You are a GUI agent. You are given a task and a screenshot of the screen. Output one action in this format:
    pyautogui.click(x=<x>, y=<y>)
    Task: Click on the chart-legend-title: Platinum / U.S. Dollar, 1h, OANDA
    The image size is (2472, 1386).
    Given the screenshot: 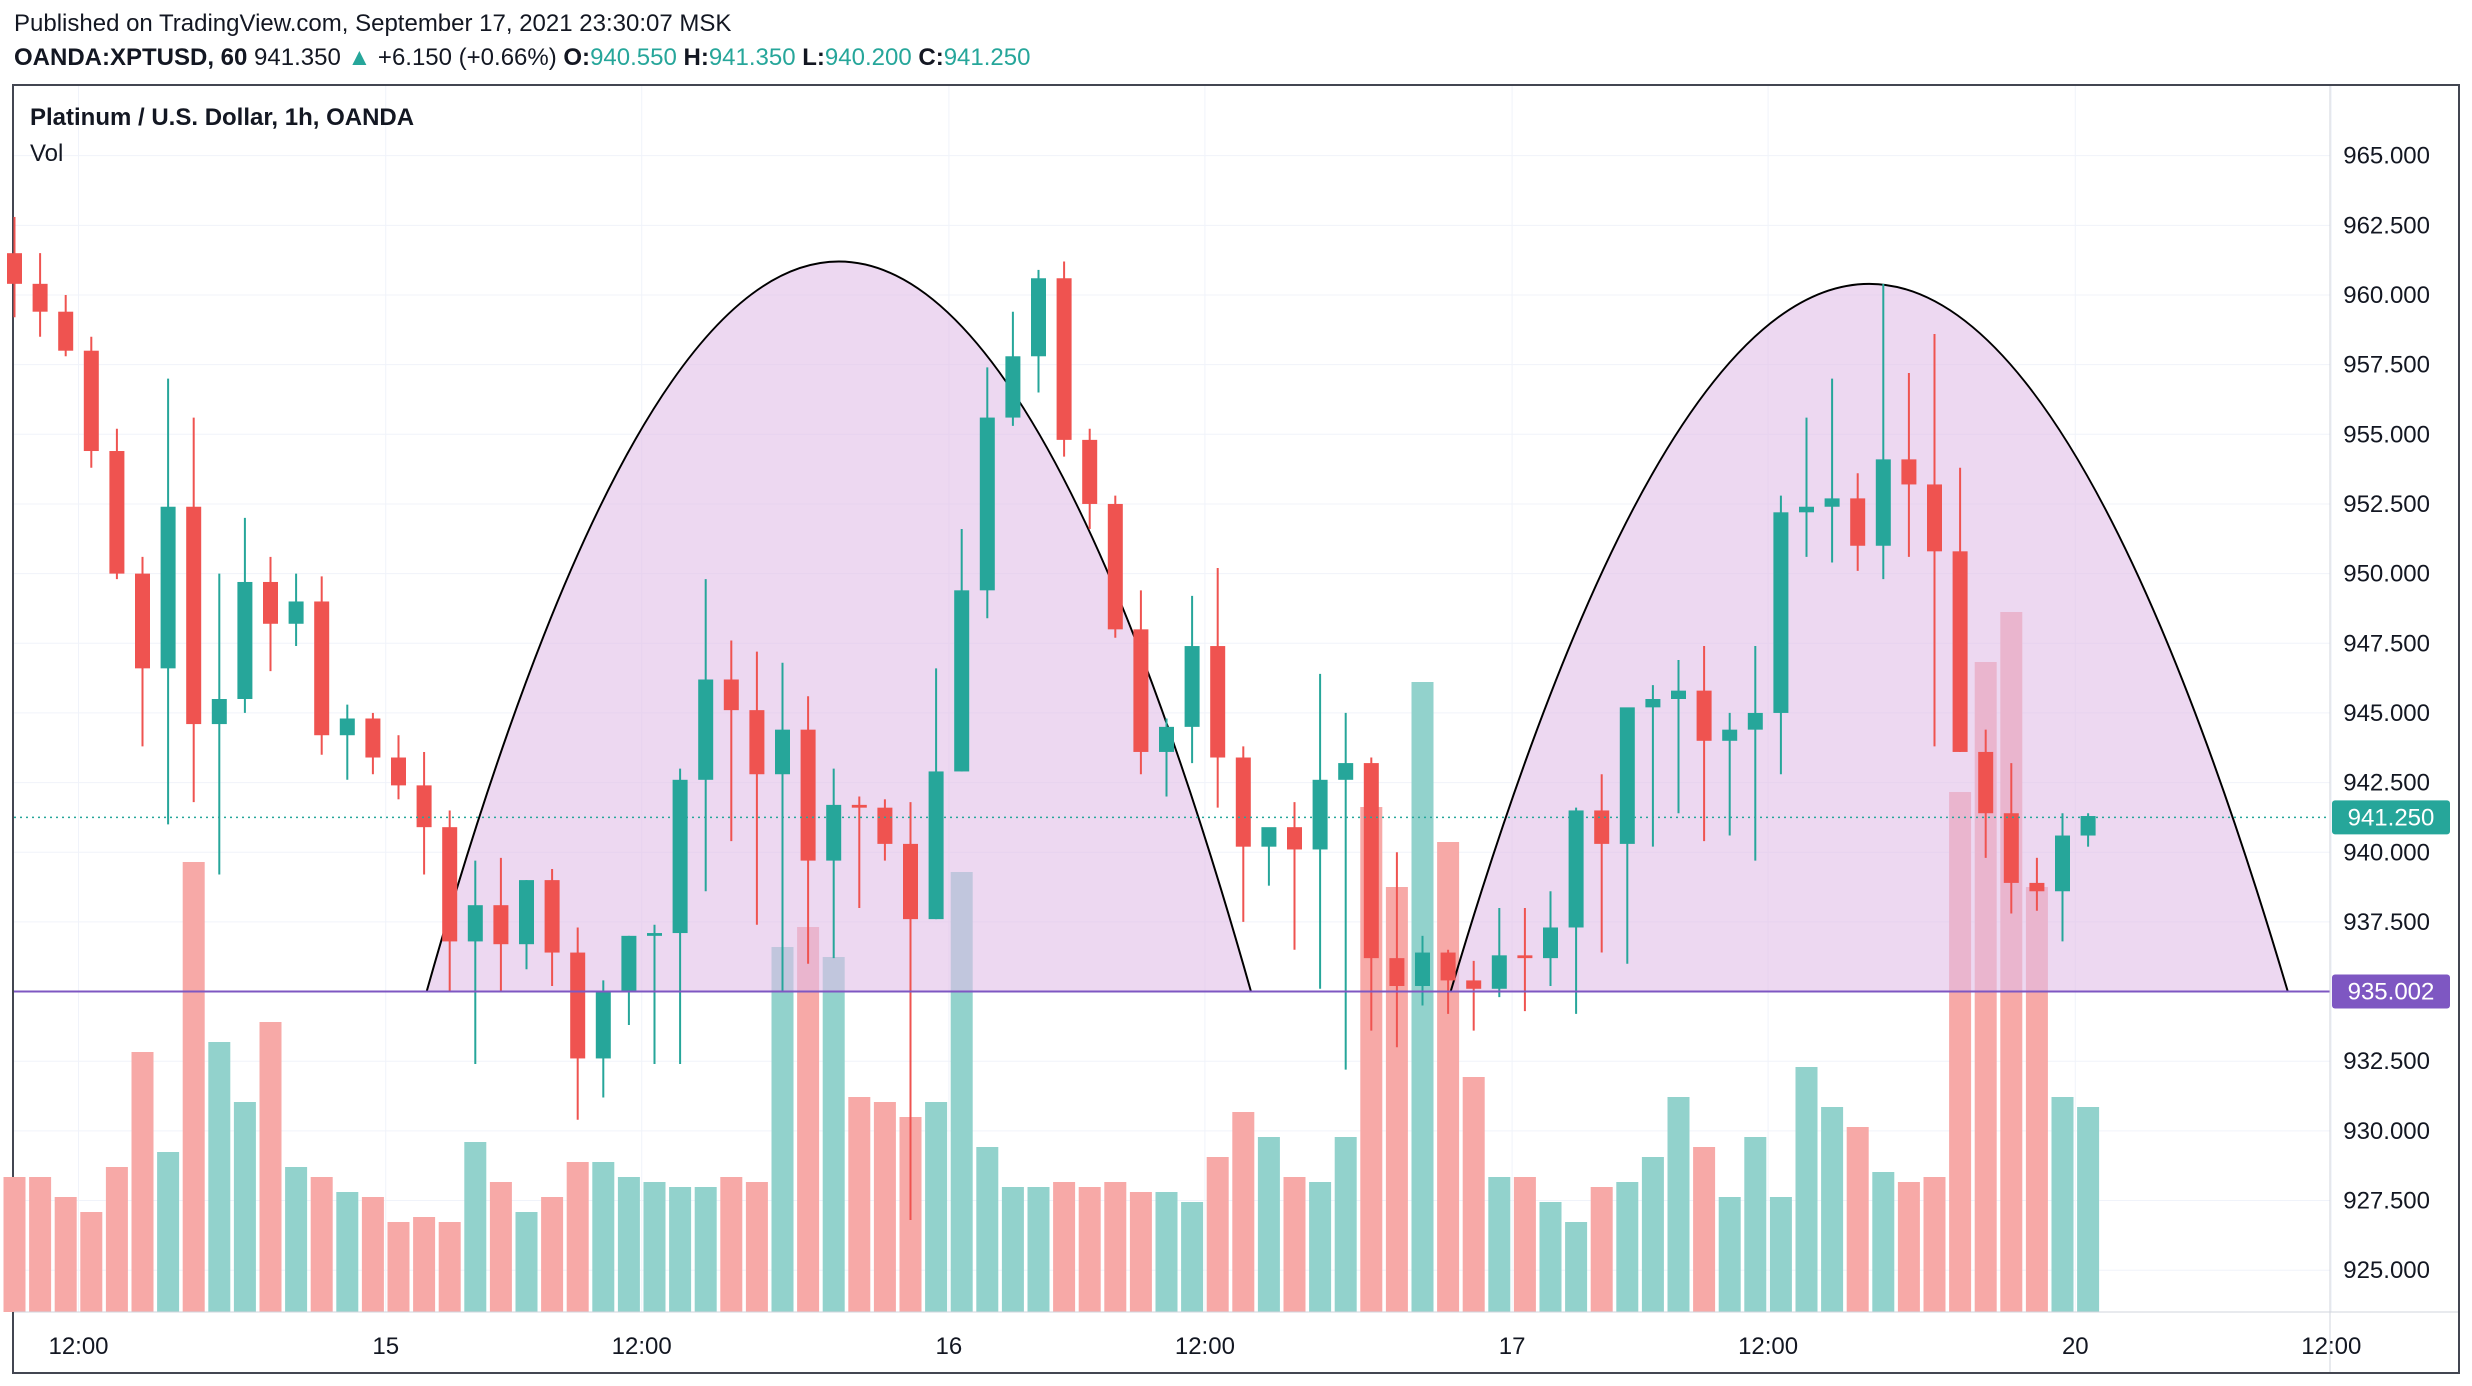 What is the action you would take?
    pyautogui.click(x=222, y=117)
    